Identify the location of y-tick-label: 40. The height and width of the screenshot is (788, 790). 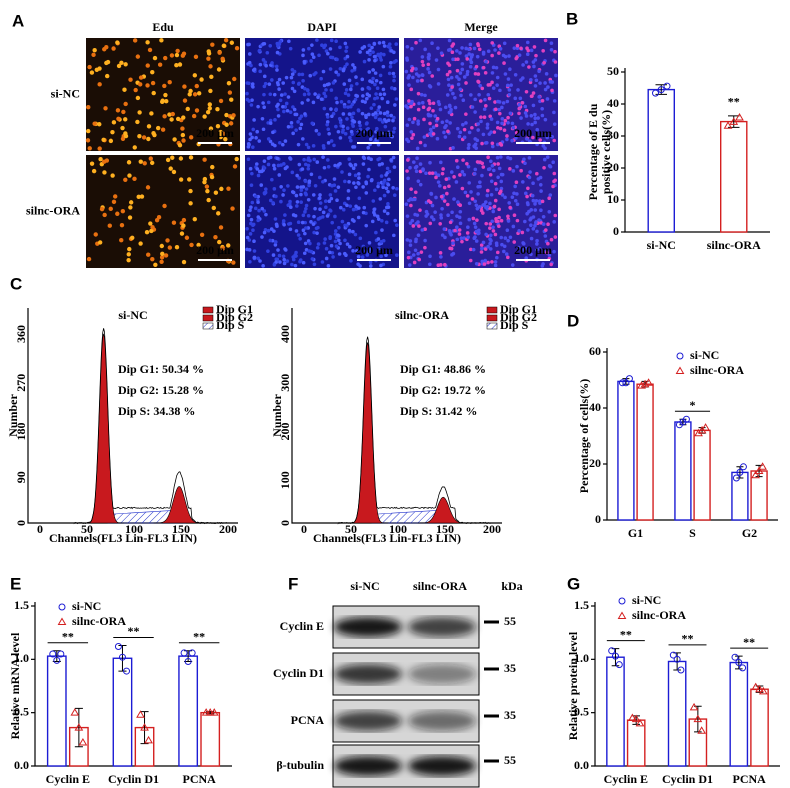
(613, 103).